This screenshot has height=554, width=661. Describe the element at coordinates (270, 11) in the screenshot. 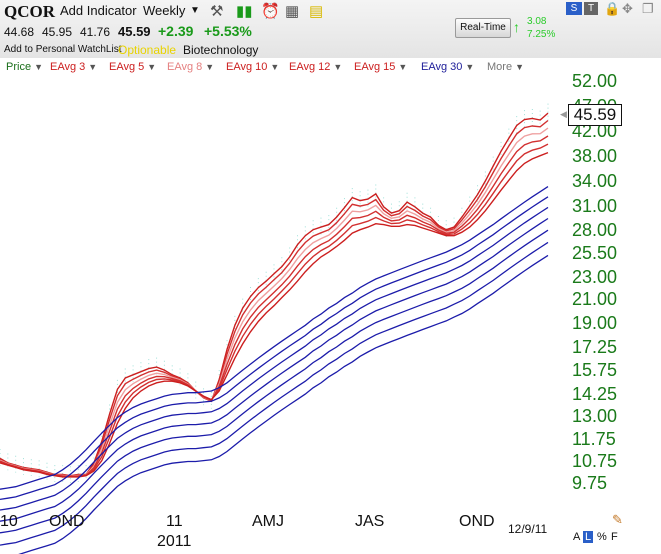

I see `alarm-clock-icon: ⏰` at that location.